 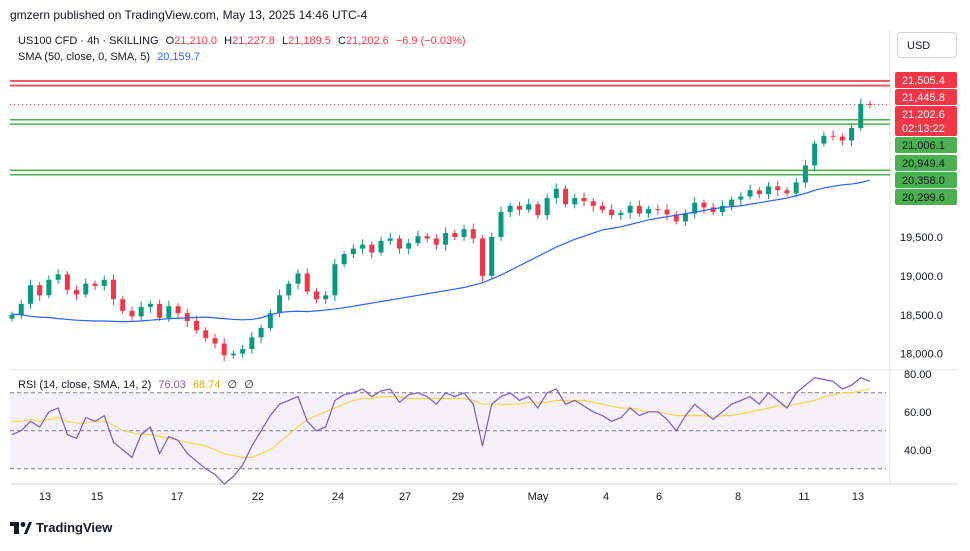 I want to click on high-value: 21,227.8, so click(x=253, y=41).